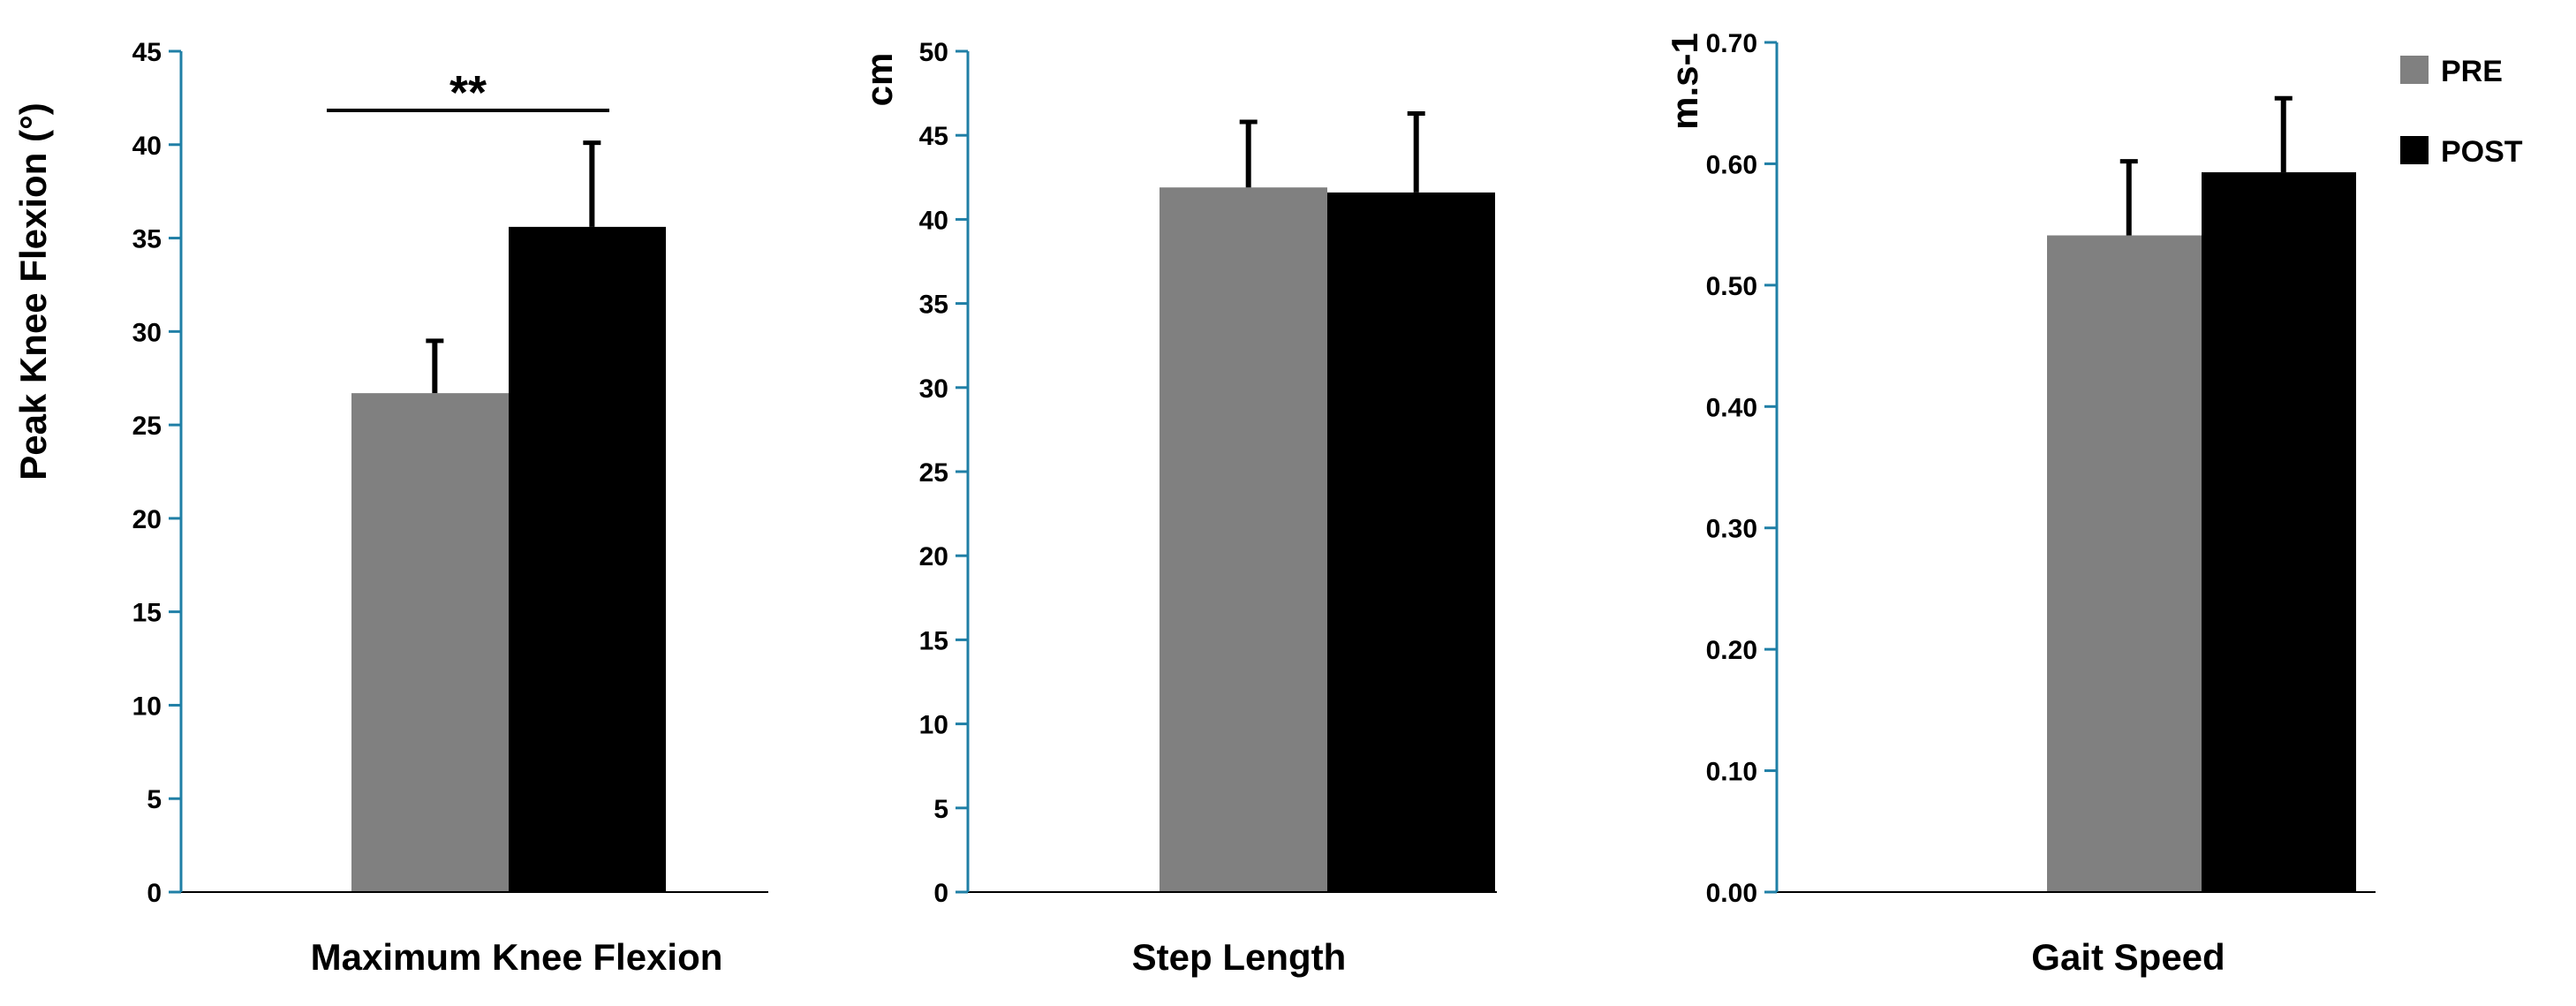 The width and height of the screenshot is (2576, 1006). What do you see at coordinates (2461, 112) in the screenshot?
I see `legend: PRE POST` at bounding box center [2461, 112].